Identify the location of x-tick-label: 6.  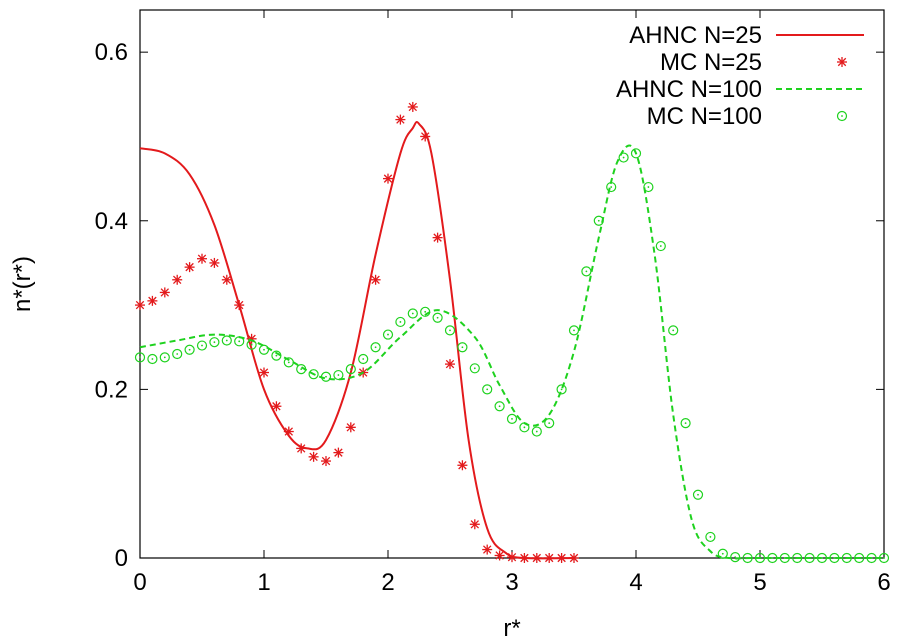
(883, 582).